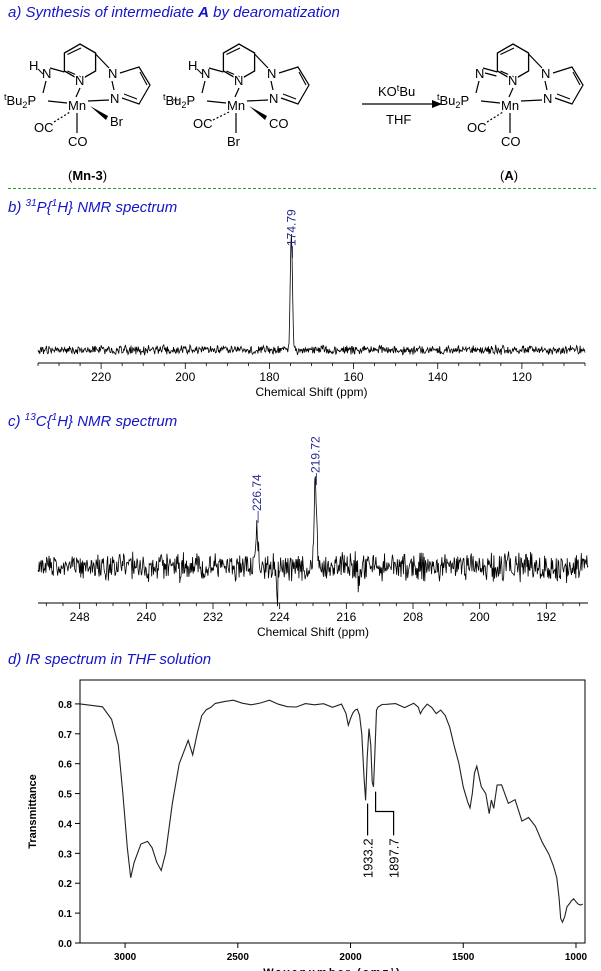  What do you see at coordinates (65, 914) in the screenshot?
I see `y-tick-label: 0.1` at bounding box center [65, 914].